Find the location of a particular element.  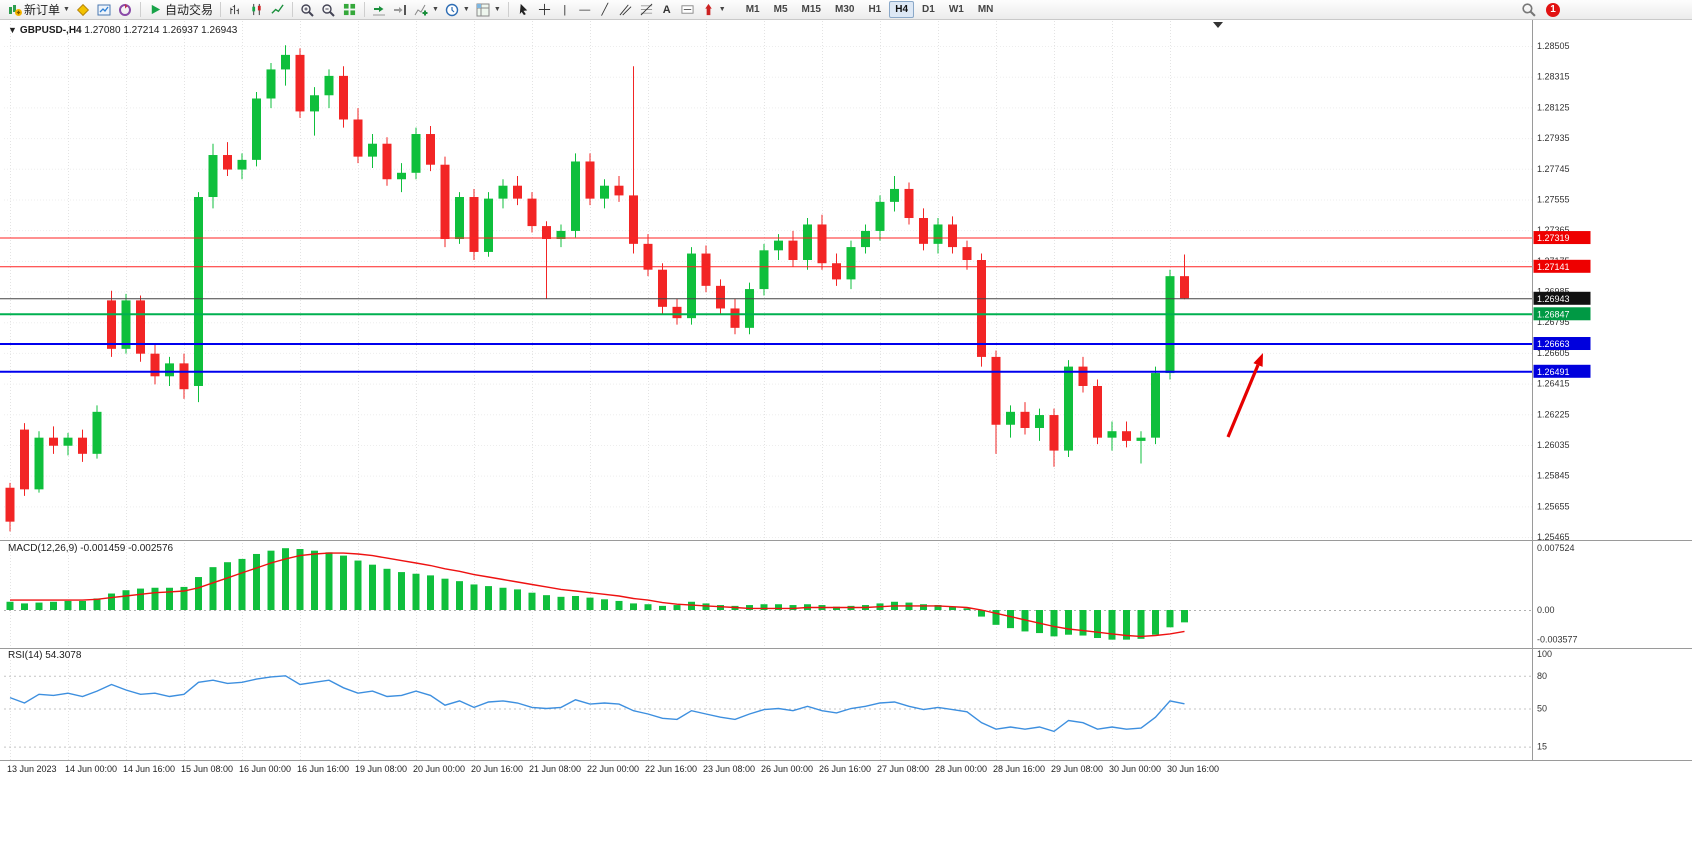

chart-shift-marker-icon is located at coordinates (1218, 25).